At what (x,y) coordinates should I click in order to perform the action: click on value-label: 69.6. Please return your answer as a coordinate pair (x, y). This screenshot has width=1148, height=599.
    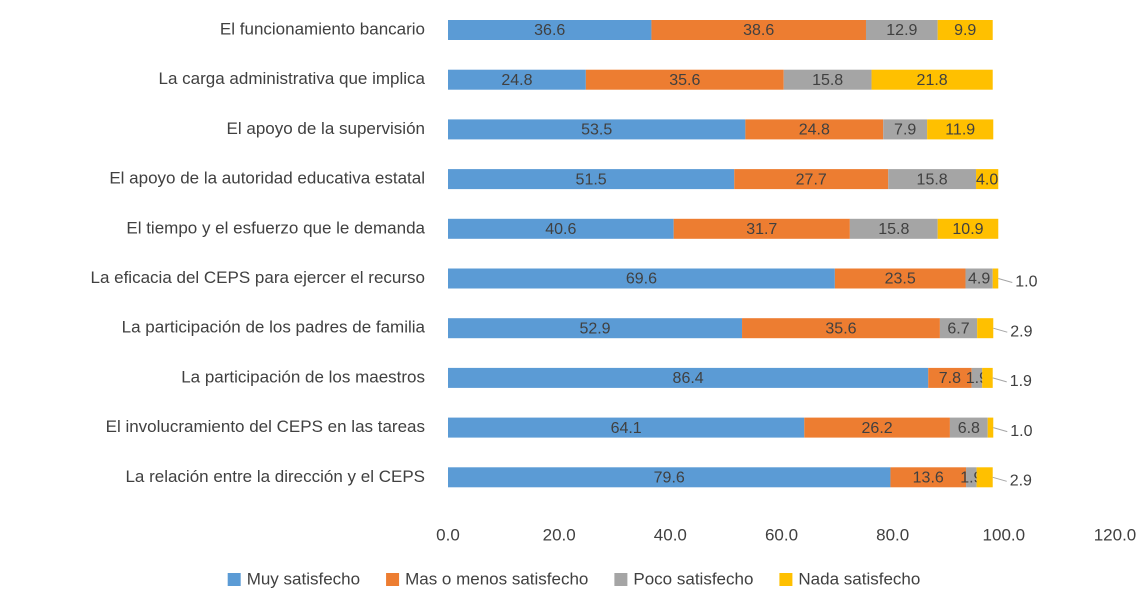
    Looking at the image, I should click on (641, 279).